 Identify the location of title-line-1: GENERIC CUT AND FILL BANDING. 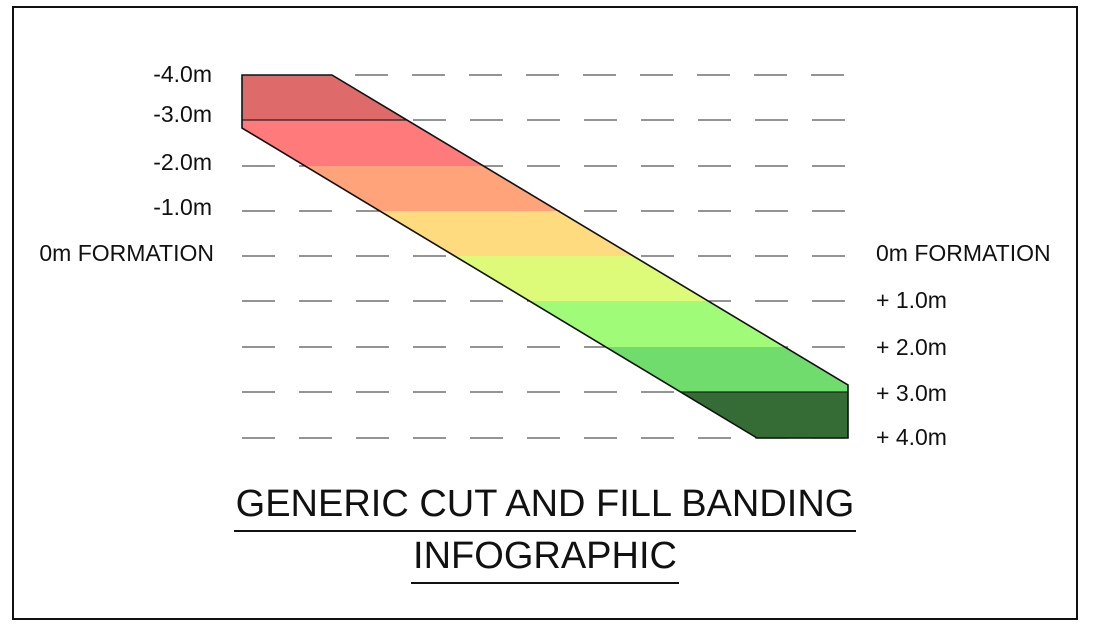
(545, 506).